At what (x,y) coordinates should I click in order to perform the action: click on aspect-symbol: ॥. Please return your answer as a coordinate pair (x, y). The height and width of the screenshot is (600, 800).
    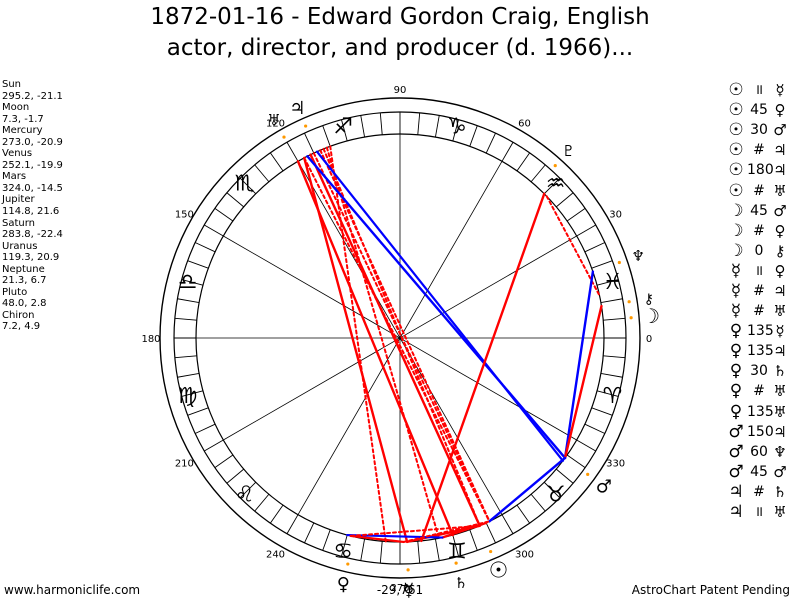
    Looking at the image, I should click on (759, 270).